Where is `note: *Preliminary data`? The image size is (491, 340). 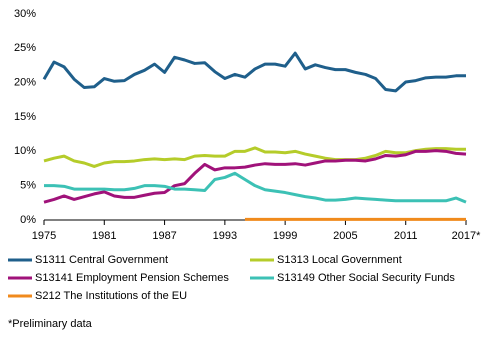 note: *Preliminary data is located at coordinates (50, 324).